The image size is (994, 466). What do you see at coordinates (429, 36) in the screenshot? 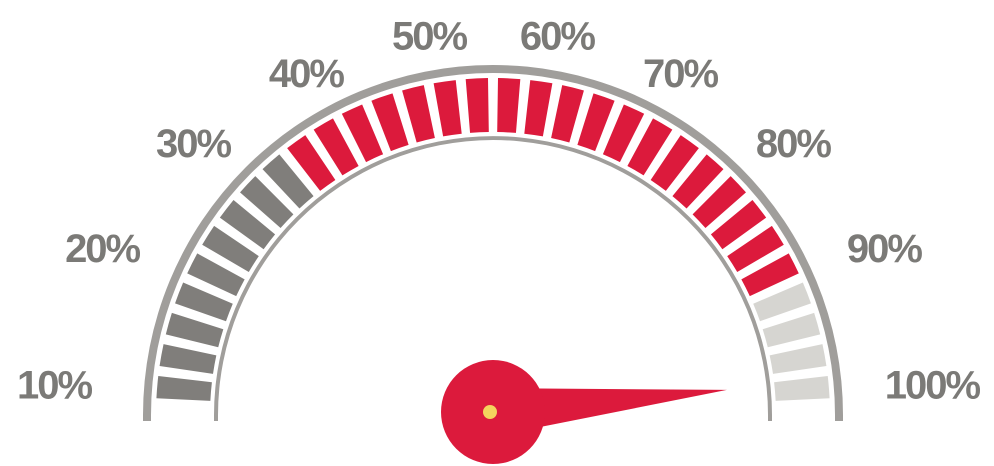
I see `tick-label: 50%` at bounding box center [429, 36].